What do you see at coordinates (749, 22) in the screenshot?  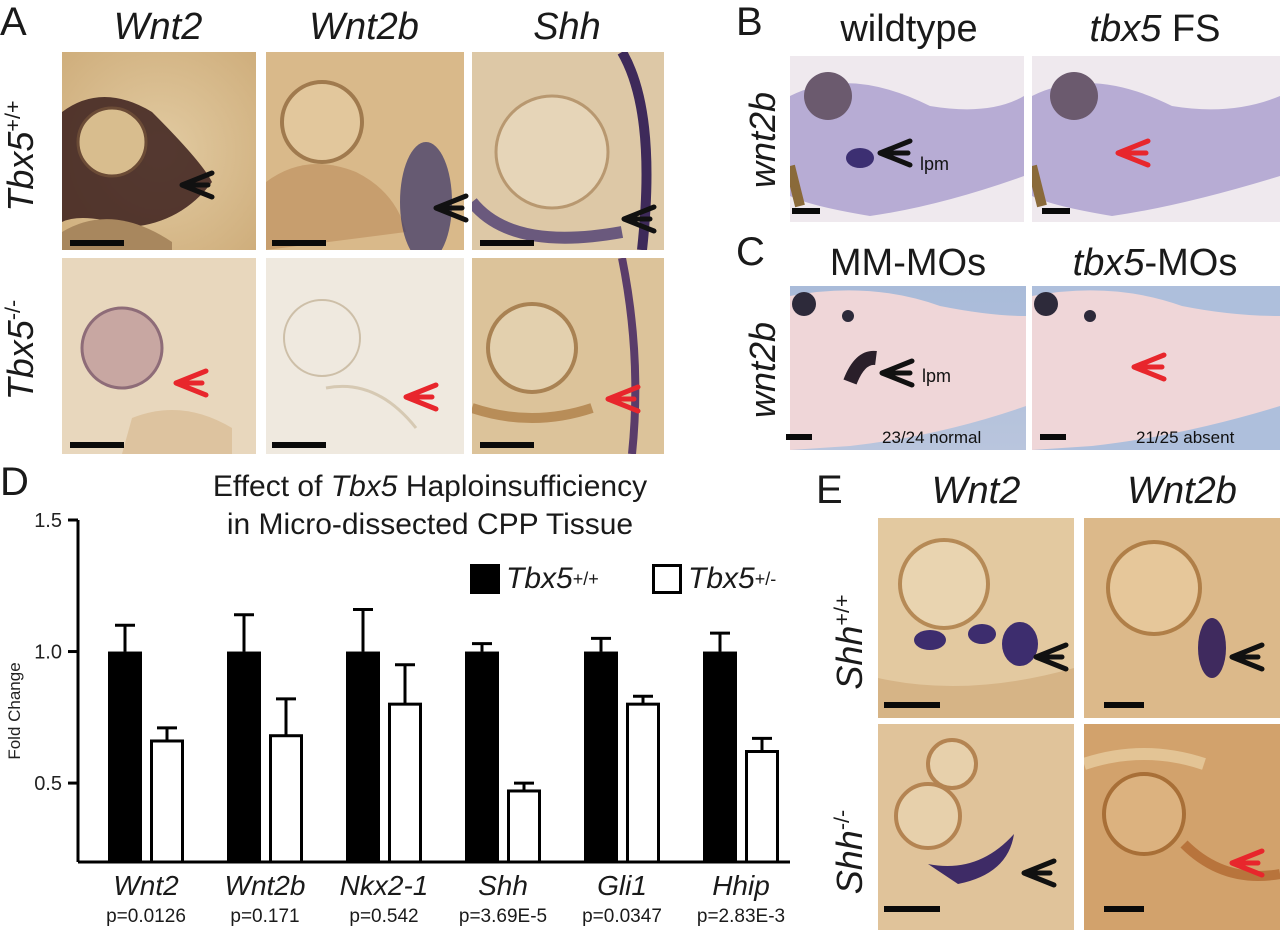 I see `panel-b-letter: B` at bounding box center [749, 22].